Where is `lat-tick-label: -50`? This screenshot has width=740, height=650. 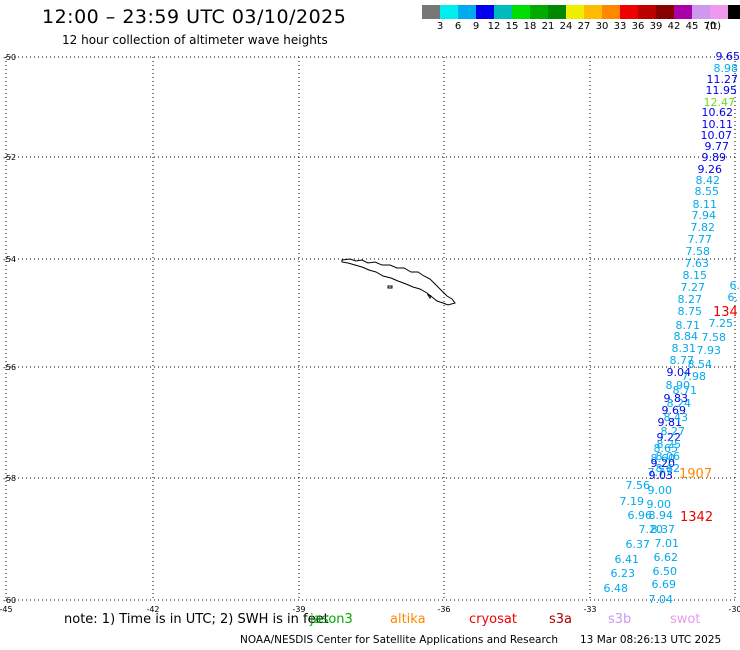 lat-tick-label: -50 is located at coordinates (9, 57).